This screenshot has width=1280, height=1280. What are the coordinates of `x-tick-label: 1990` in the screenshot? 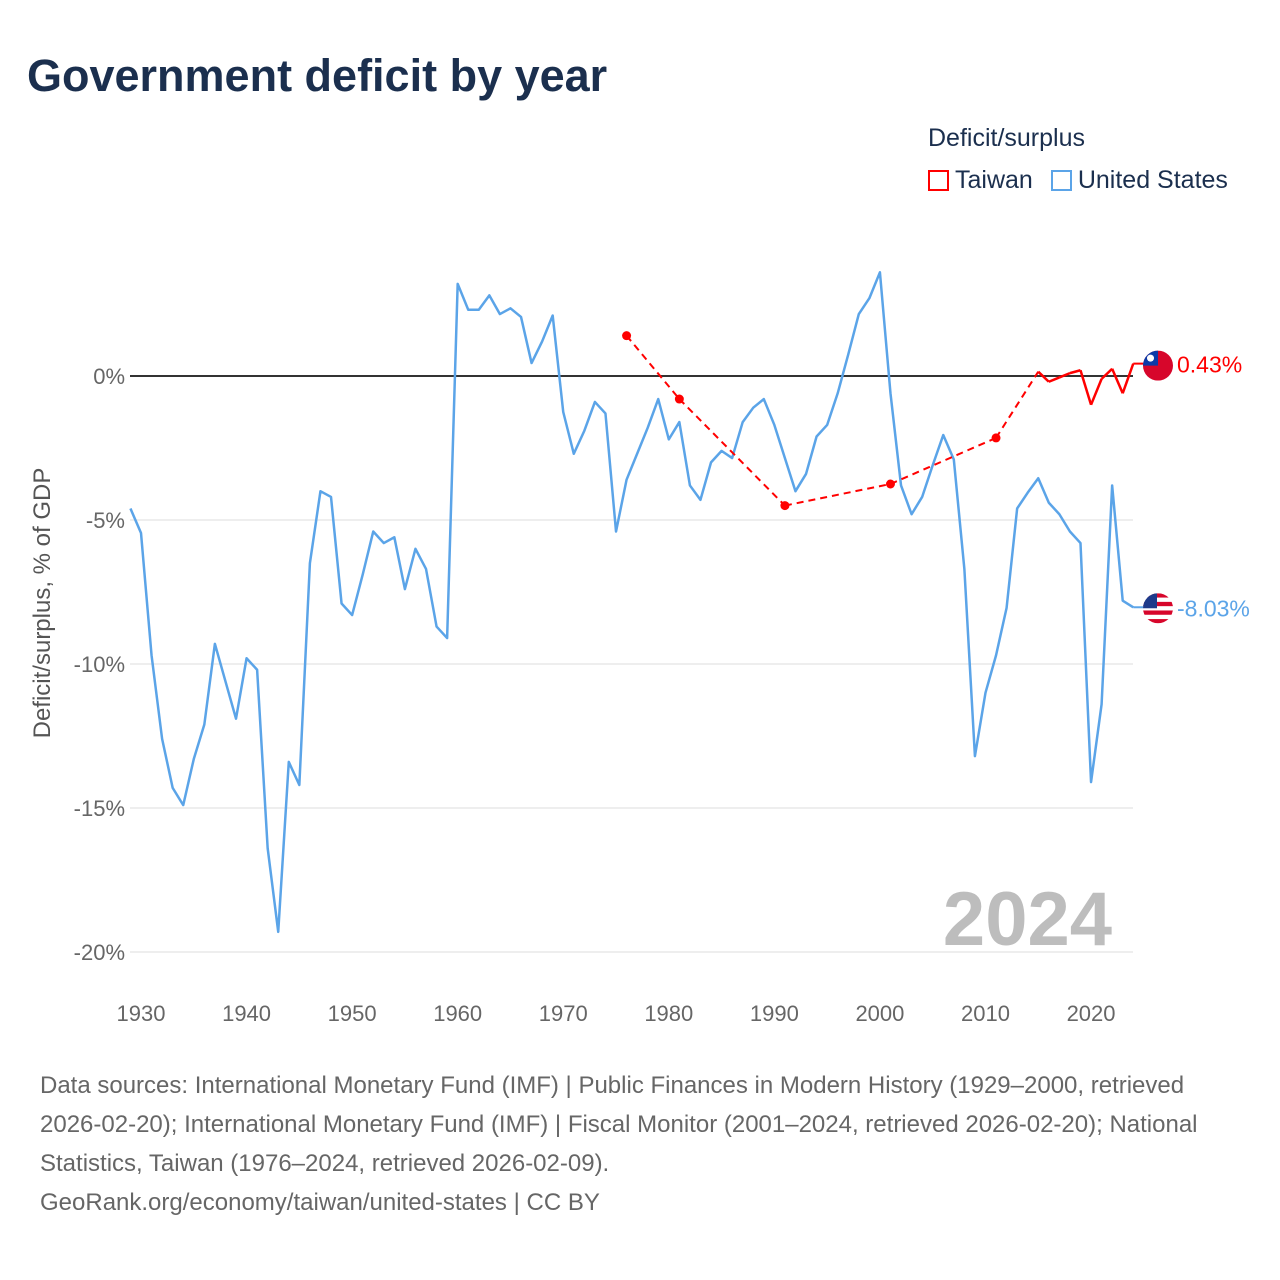 It's located at (774, 1013).